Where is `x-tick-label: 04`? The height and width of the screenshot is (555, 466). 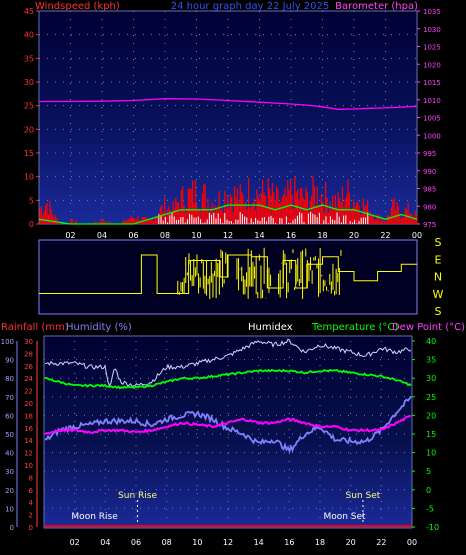 x-tick-label: 04 is located at coordinates (102, 235).